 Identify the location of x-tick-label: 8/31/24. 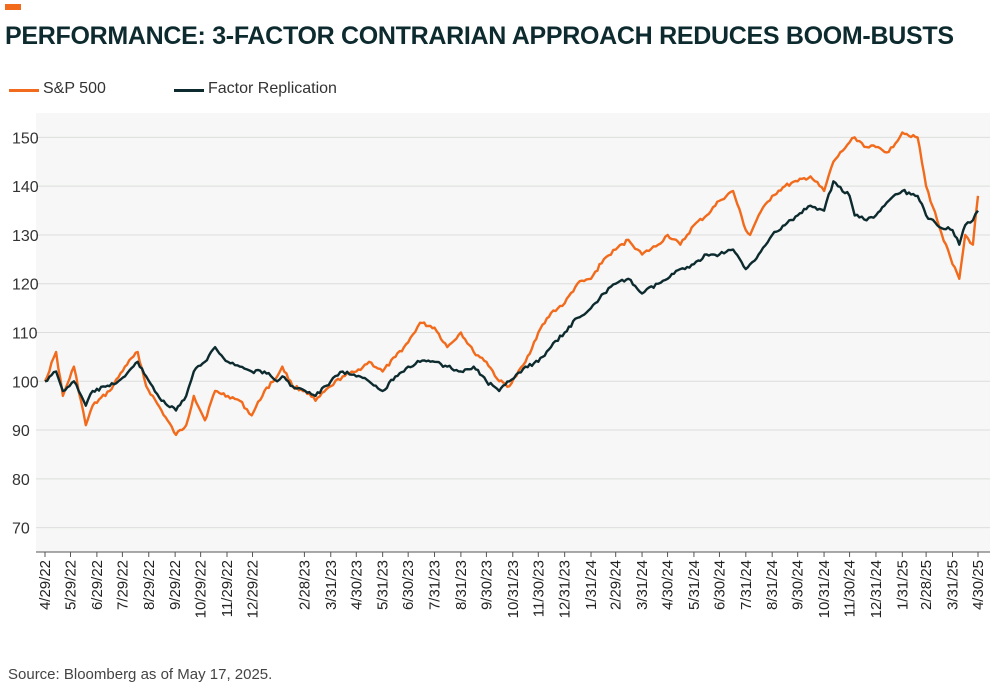
(772, 585).